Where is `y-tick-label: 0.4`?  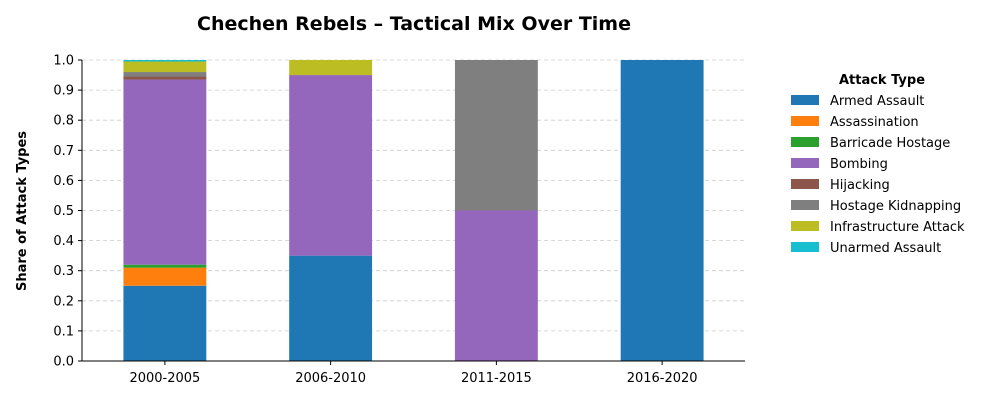 y-tick-label: 0.4 is located at coordinates (63, 241).